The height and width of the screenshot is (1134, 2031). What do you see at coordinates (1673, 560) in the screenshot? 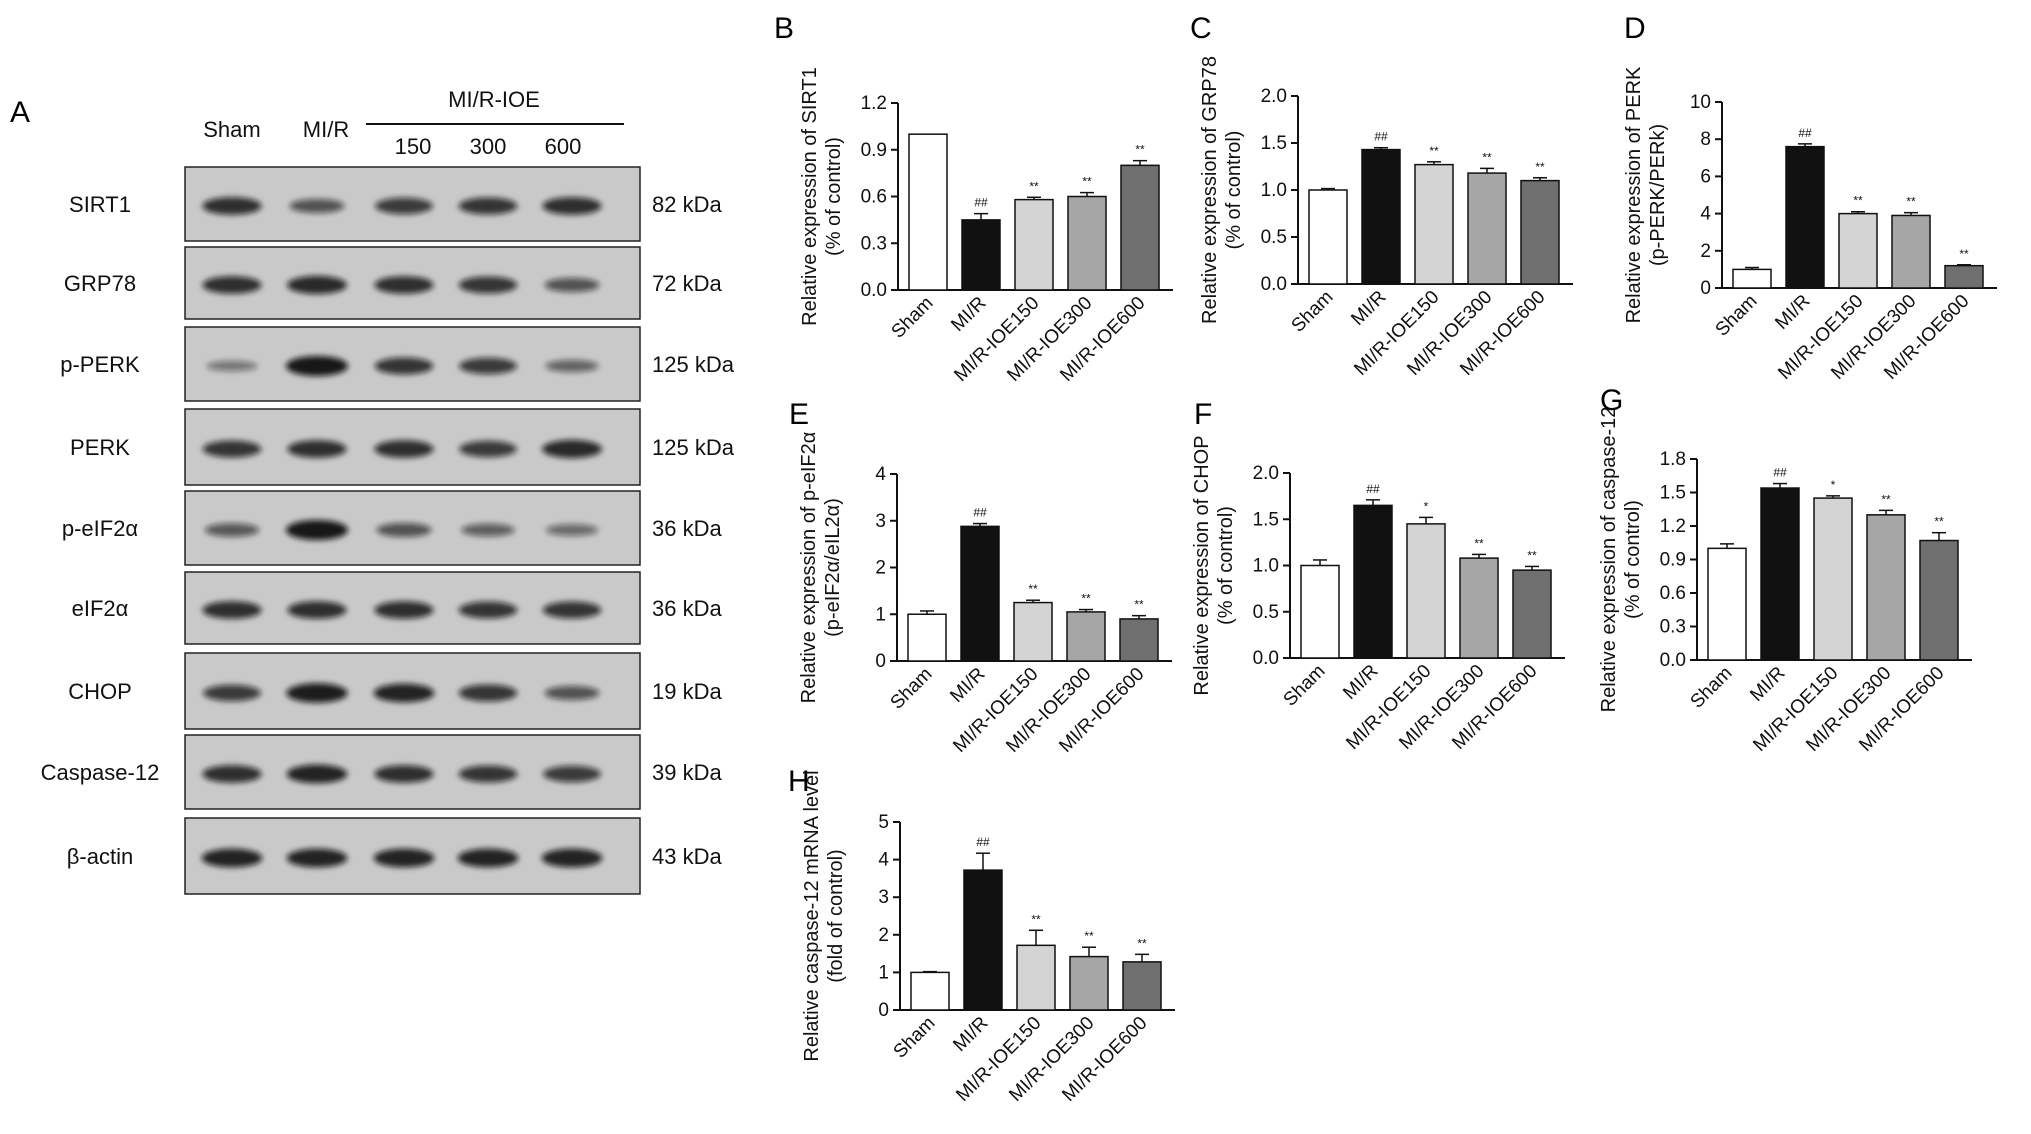
I see `y-tick-label: 0.9` at bounding box center [1673, 560].